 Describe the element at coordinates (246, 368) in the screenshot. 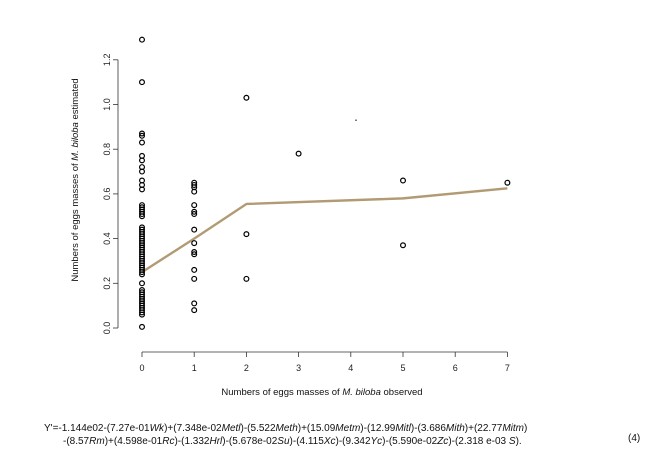

I see `x-tick-label: 2` at that location.